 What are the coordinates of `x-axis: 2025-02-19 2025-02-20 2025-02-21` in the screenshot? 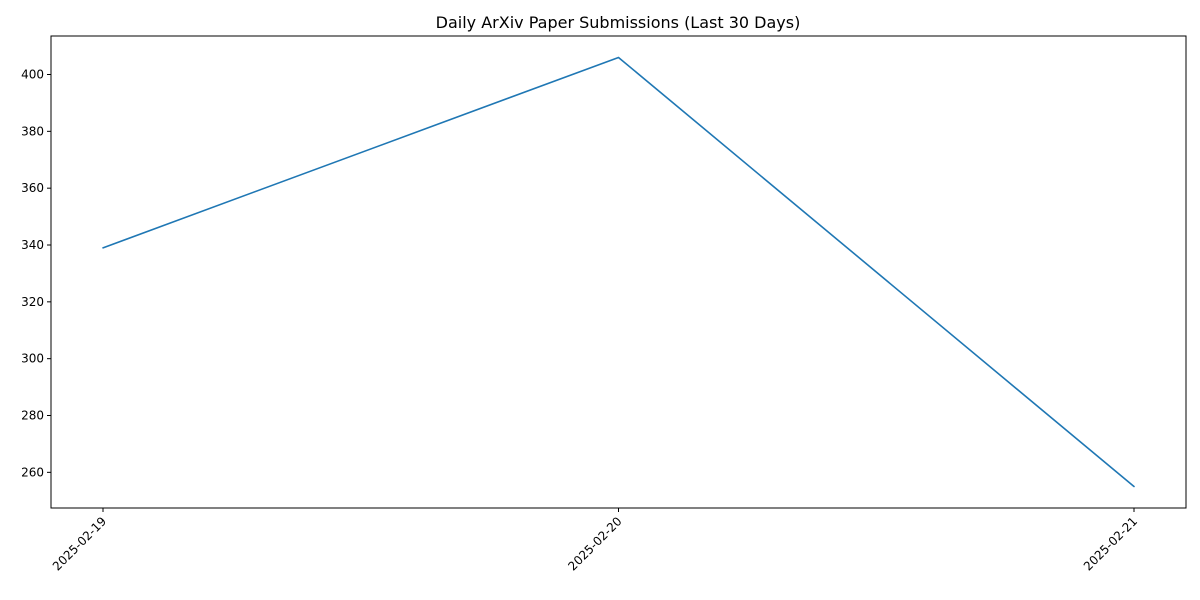 It's located at (595, 540).